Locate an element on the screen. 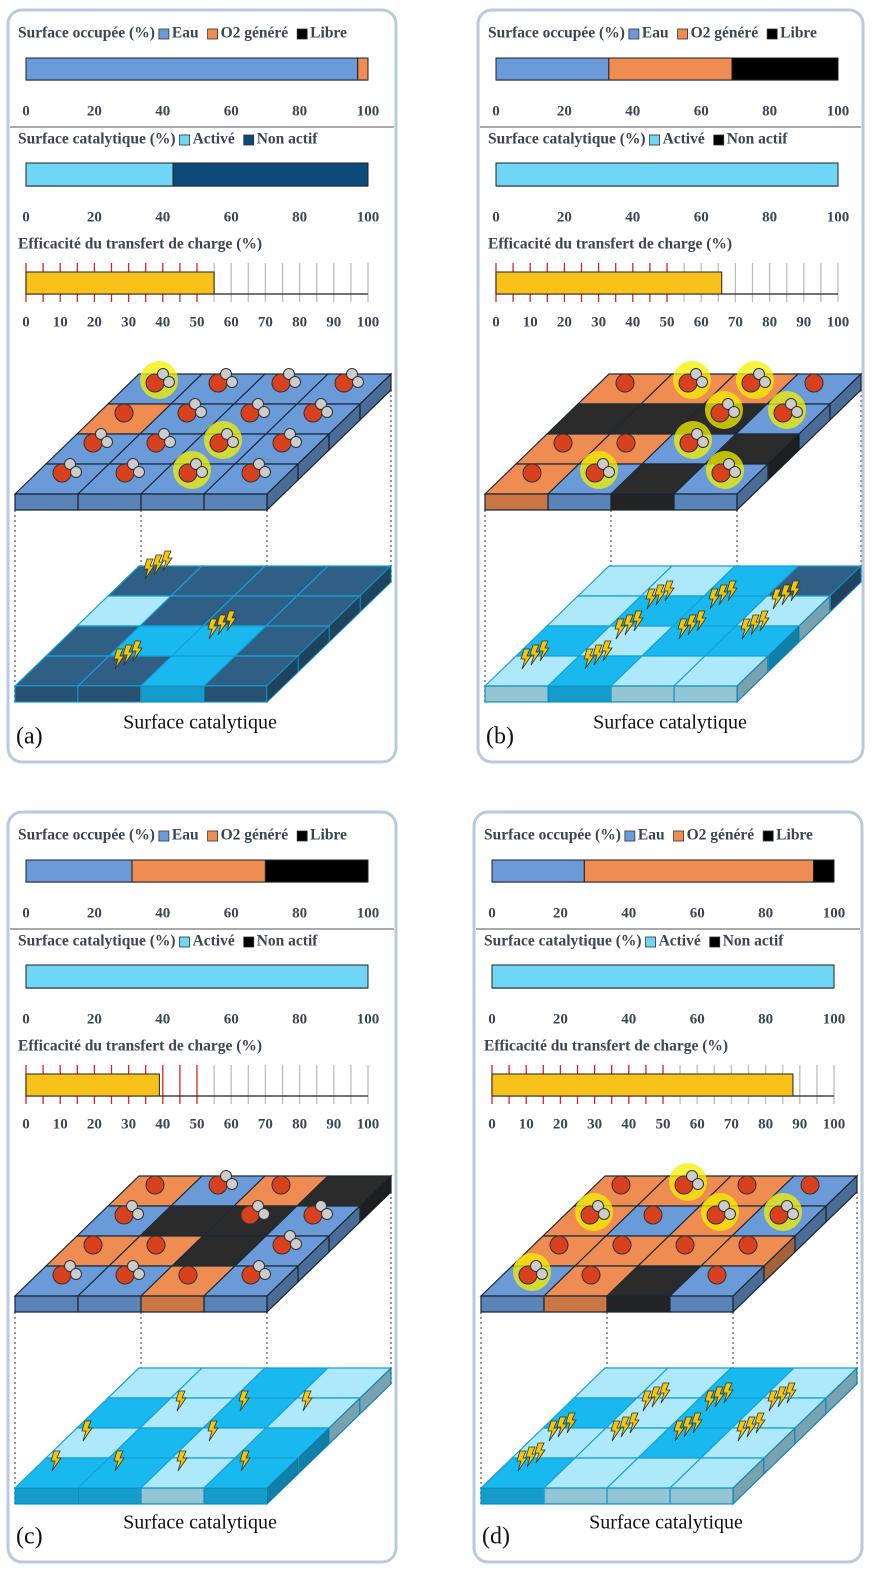 This screenshot has width=873, height=1584. x-tick-label: 0 is located at coordinates (26, 1019).